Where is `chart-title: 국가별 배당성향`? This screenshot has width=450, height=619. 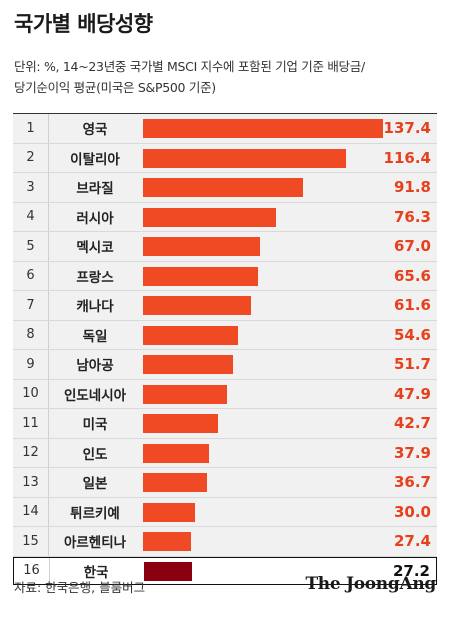
chart-title: 국가별 배당성향 is located at coordinates (83, 24).